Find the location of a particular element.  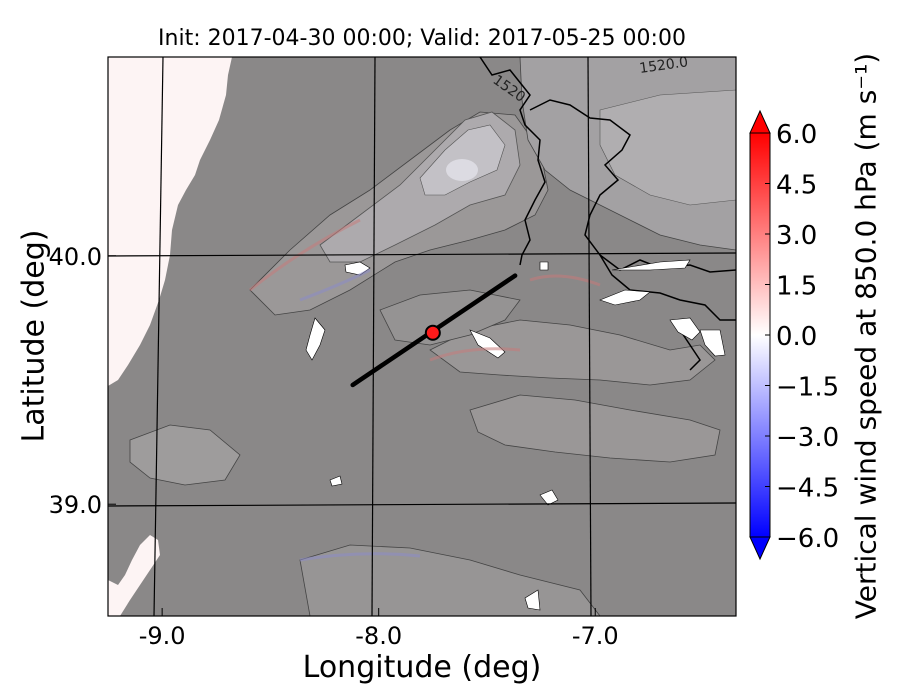

colorbar-label: Vertical wind speed at 850.0 hPa (m s⁻¹) is located at coordinates (866, 336).